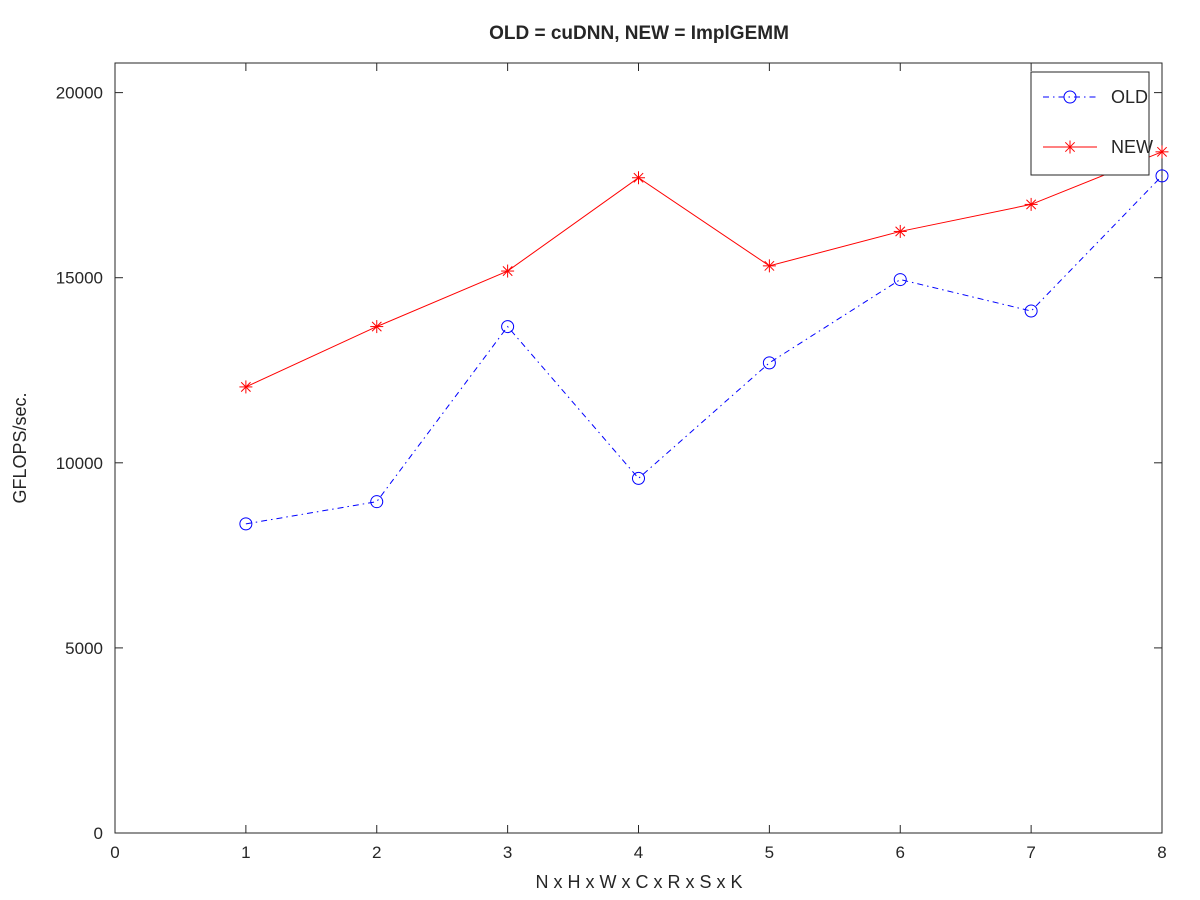 This screenshot has width=1200, height=900. I want to click on x-tick-label: 2, so click(376, 852).